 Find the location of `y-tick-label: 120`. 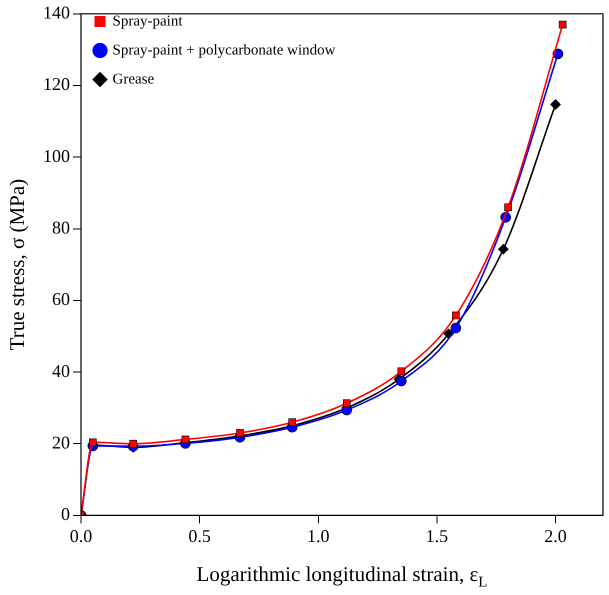

y-tick-label: 120 is located at coordinates (56, 84).